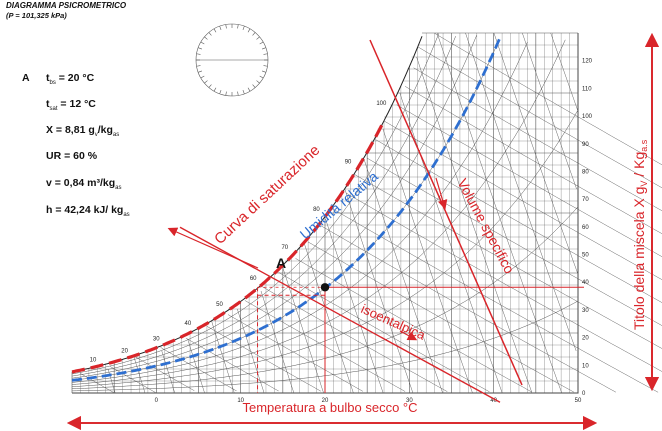 The height and width of the screenshot is (431, 662). Describe the element at coordinates (585, 172) in the screenshot. I see `y-tick-label: 80` at that location.